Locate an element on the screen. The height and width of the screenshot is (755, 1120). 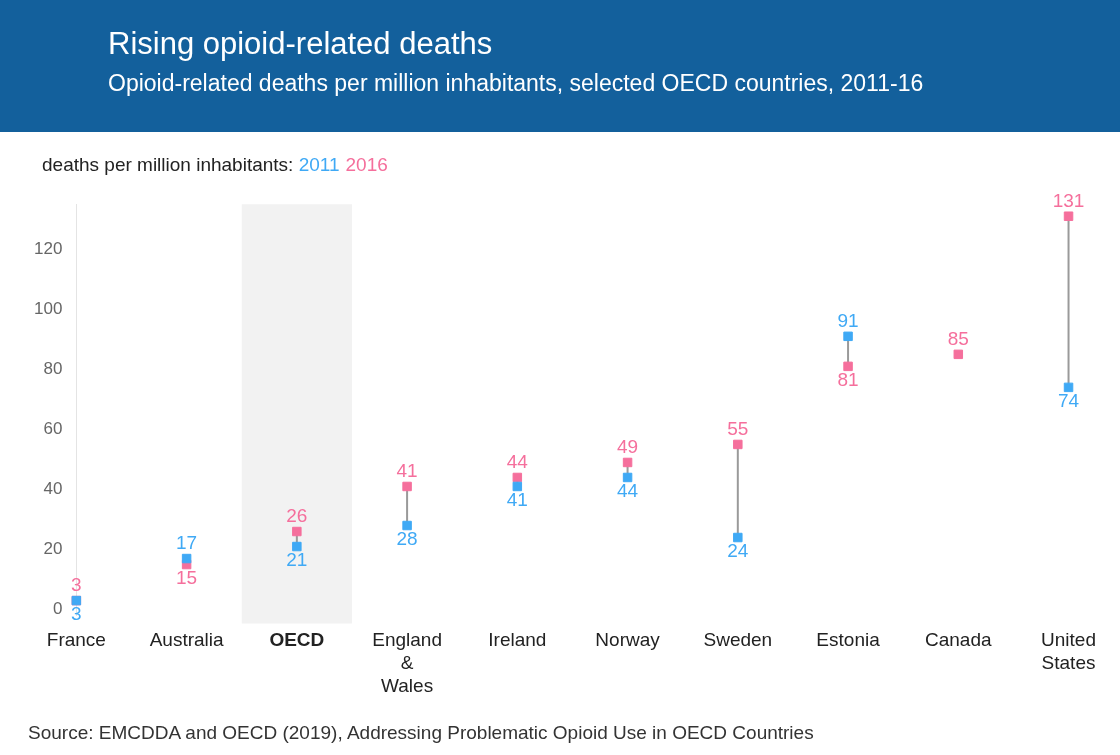
data-label: 21 is located at coordinates (297, 560).